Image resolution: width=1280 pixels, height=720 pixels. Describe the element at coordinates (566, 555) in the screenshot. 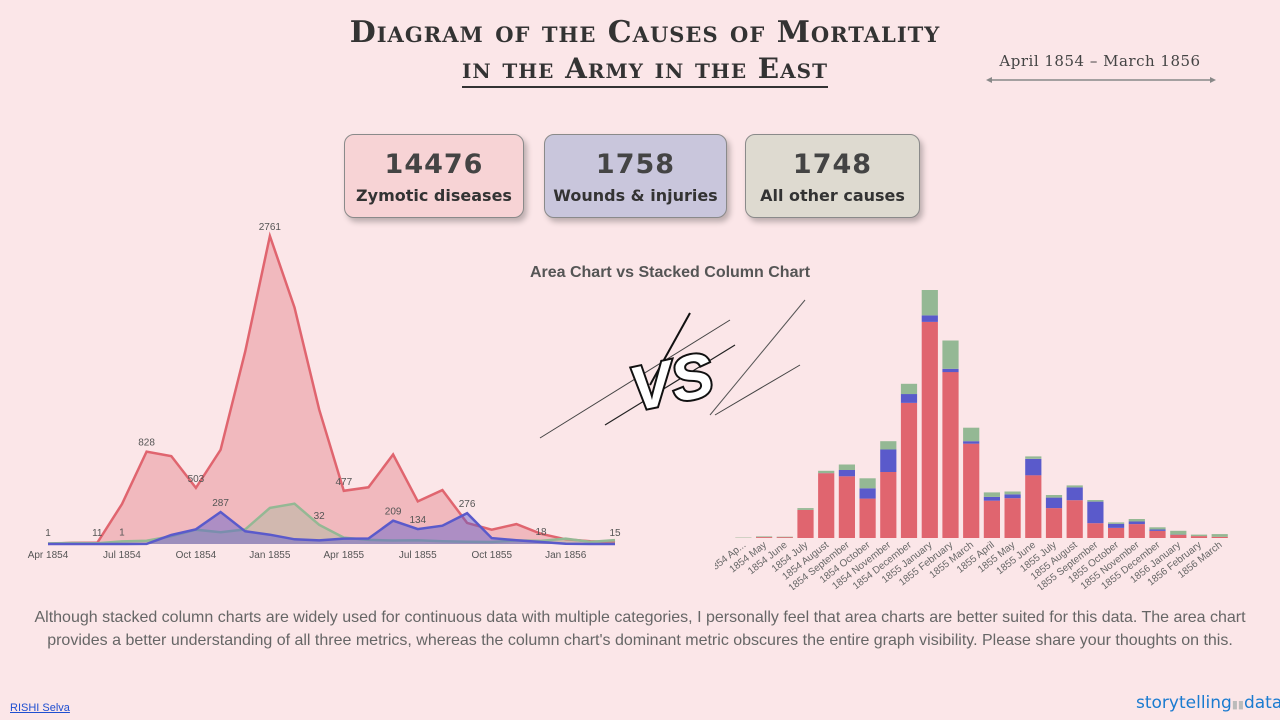

I see `x-tick-label: Jan 1856` at that location.